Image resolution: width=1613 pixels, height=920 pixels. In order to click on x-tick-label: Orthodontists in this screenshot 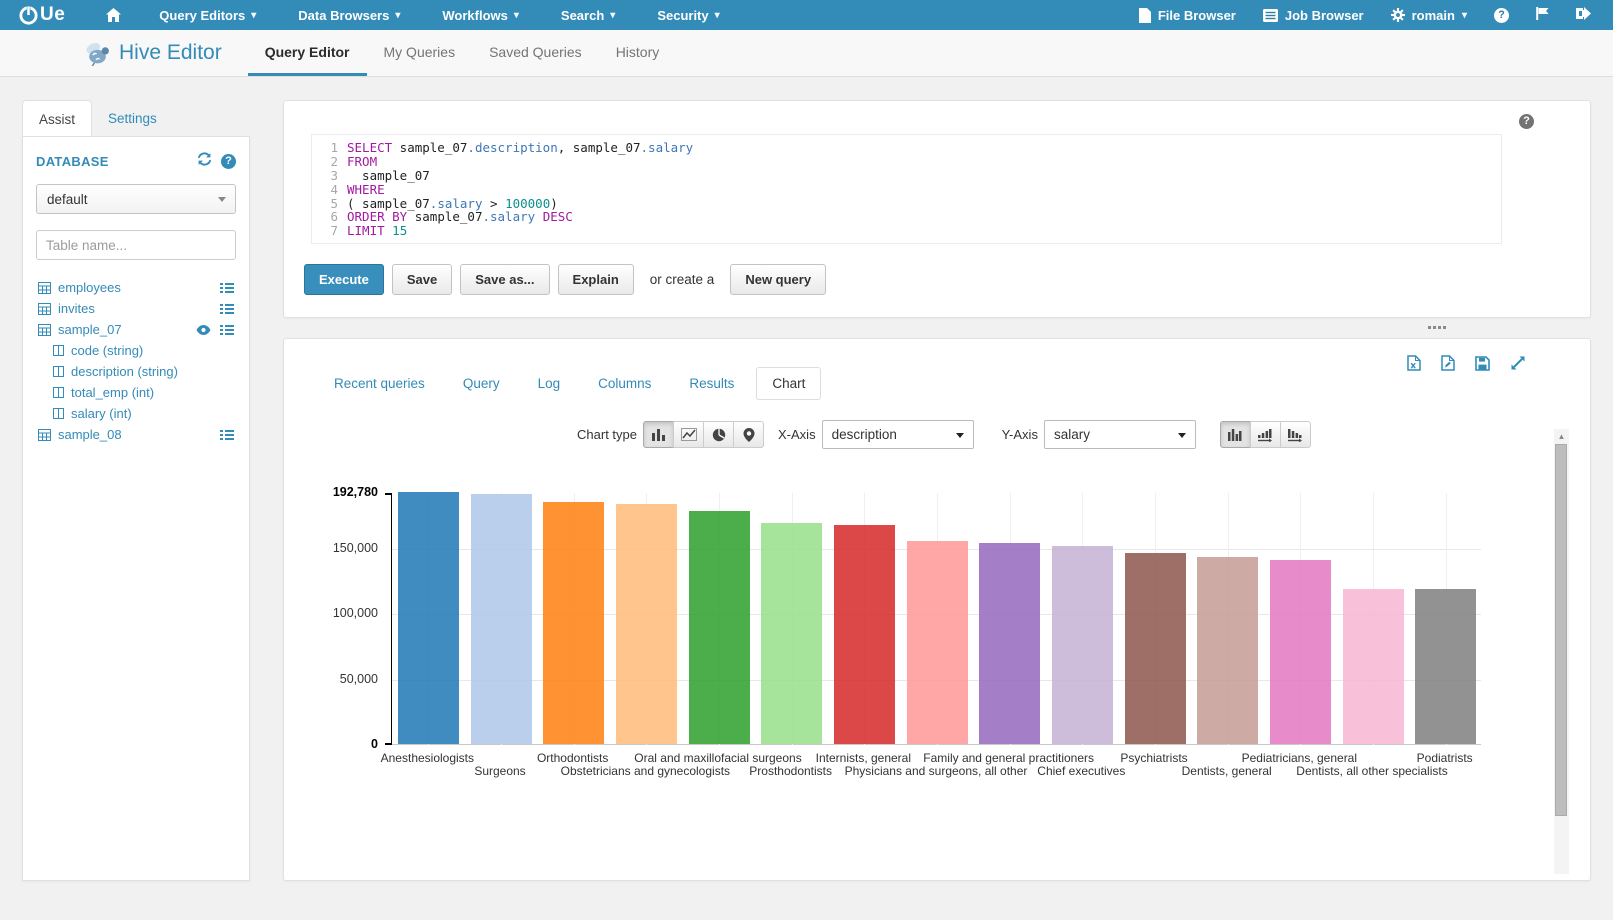, I will do `click(572, 758)`.